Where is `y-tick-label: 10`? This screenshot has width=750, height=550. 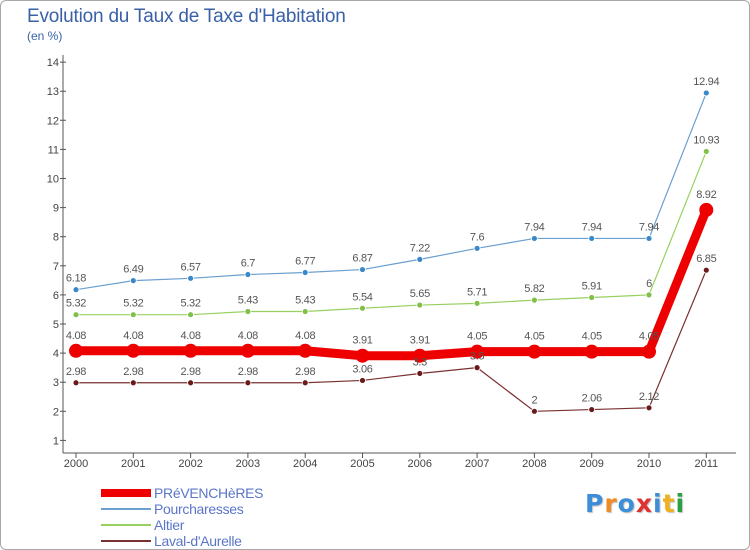
y-tick-label: 10 is located at coordinates (53, 180).